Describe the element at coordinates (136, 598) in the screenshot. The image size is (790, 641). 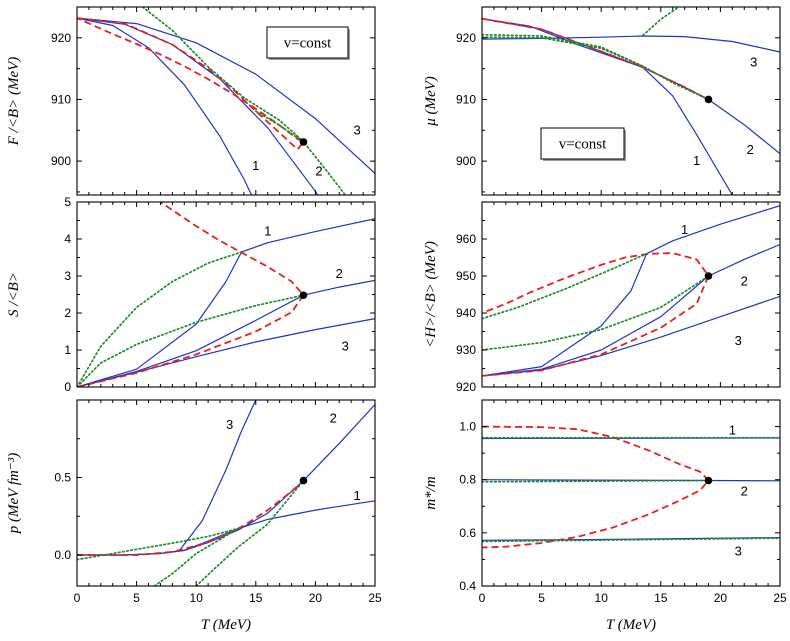
I see `x-tick-label: 5` at that location.